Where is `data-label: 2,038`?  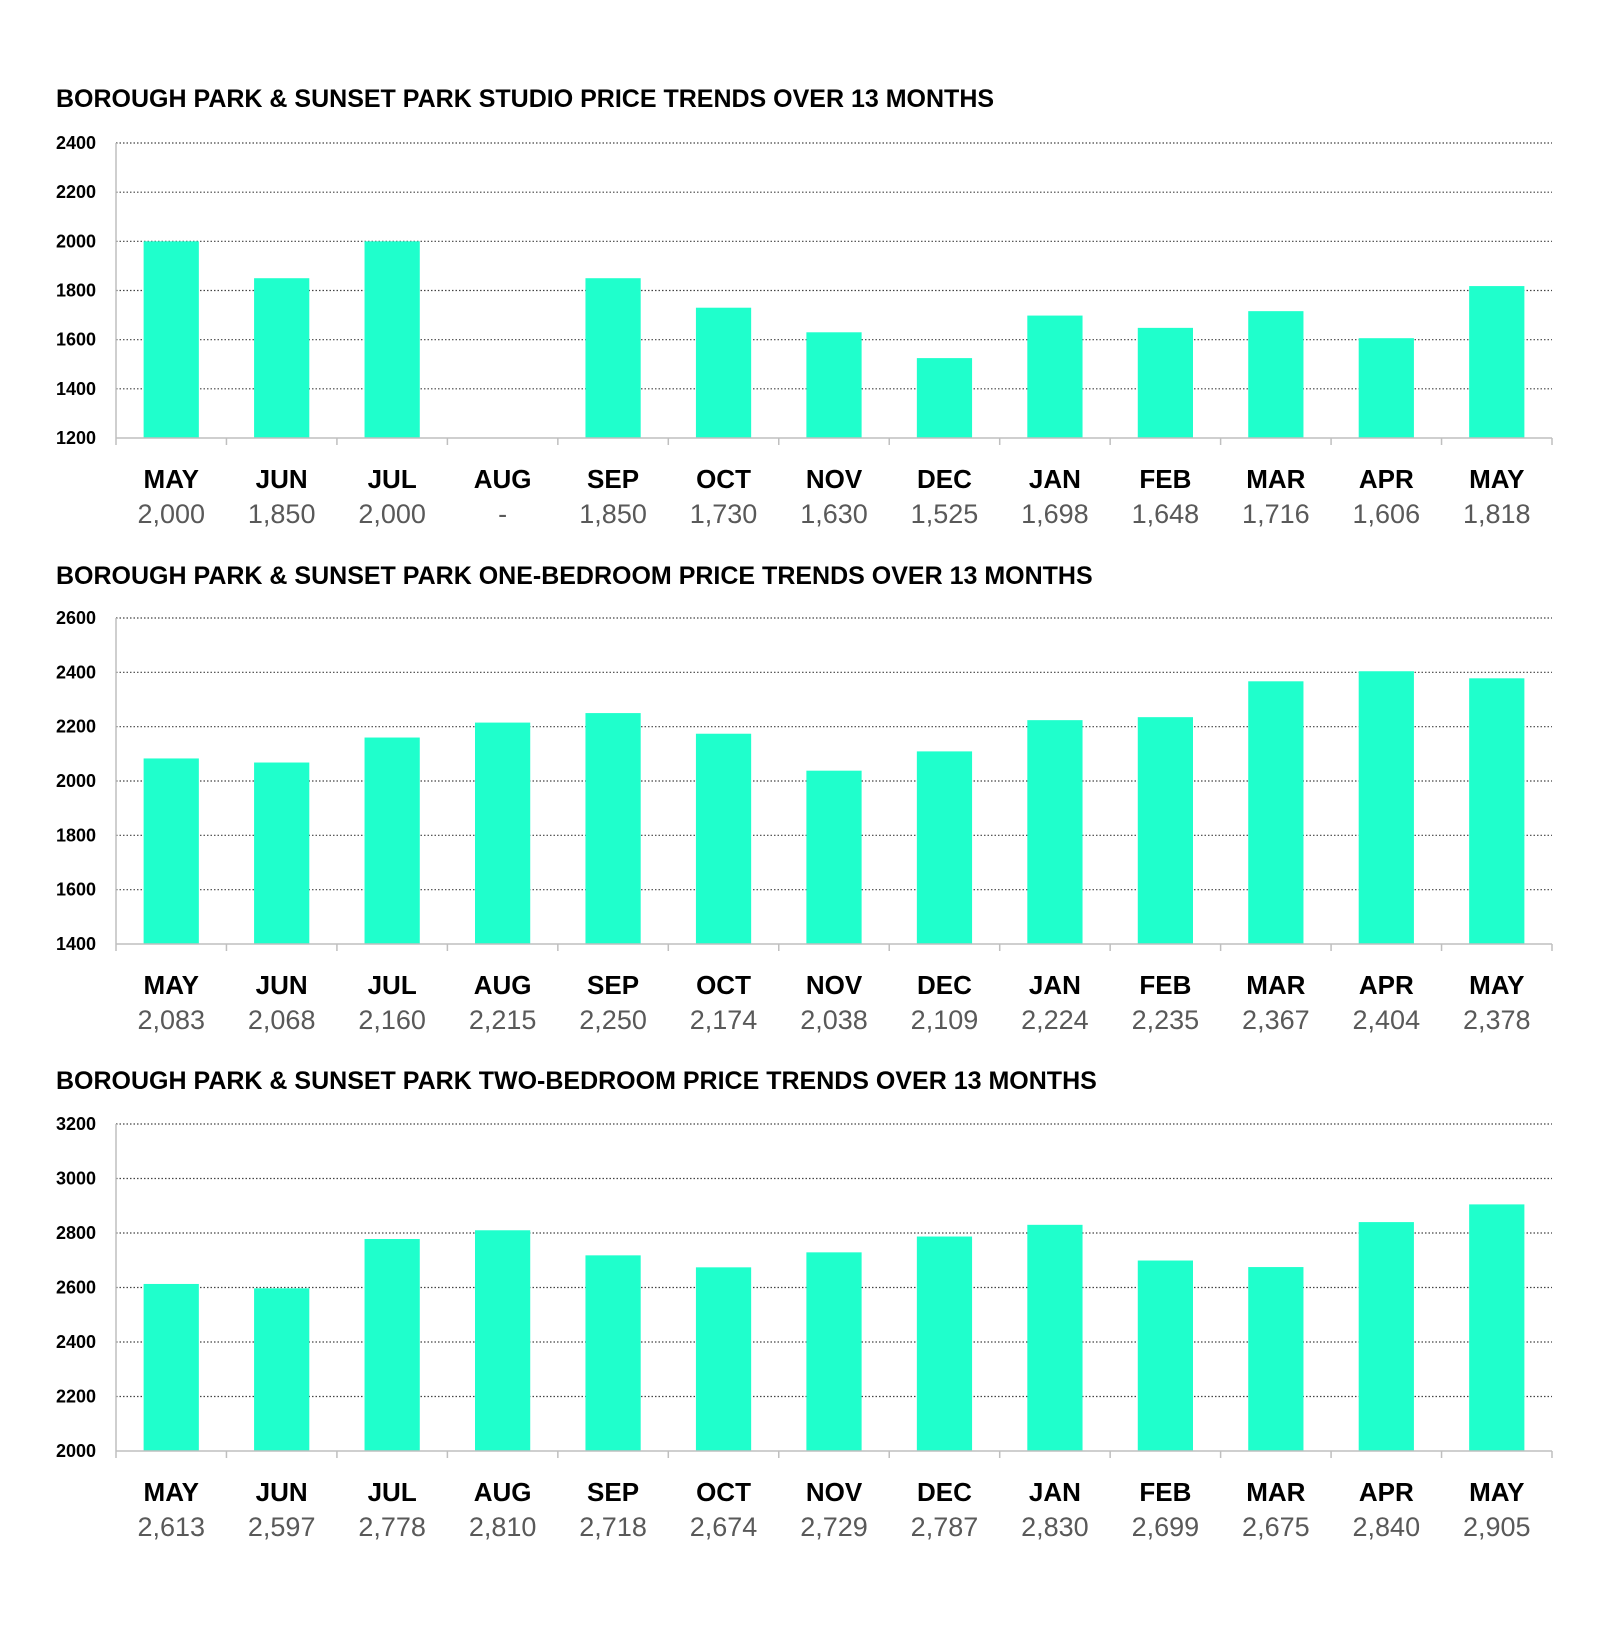
data-label: 2,038 is located at coordinates (834, 1020).